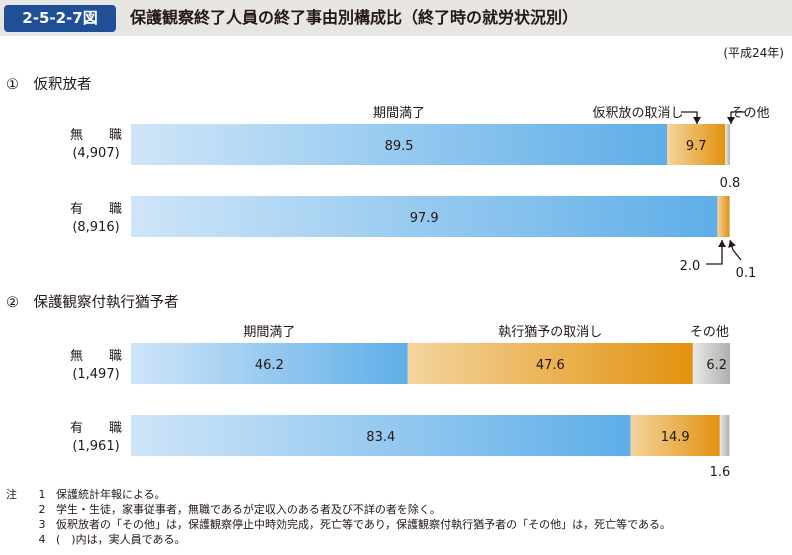 This screenshot has width=792, height=555. Describe the element at coordinates (96, 153) in the screenshot. I see `row-count: (4,907)` at that location.